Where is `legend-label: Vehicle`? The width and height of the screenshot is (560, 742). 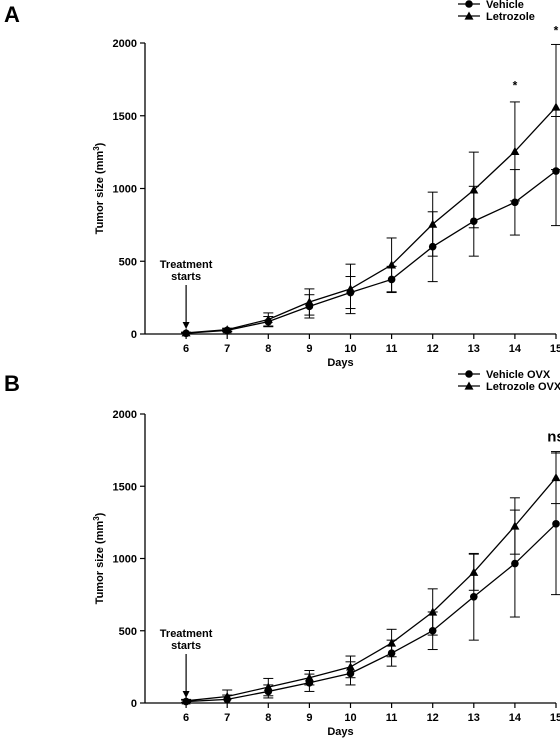
legend-label: Vehicle is located at coordinates (505, 5).